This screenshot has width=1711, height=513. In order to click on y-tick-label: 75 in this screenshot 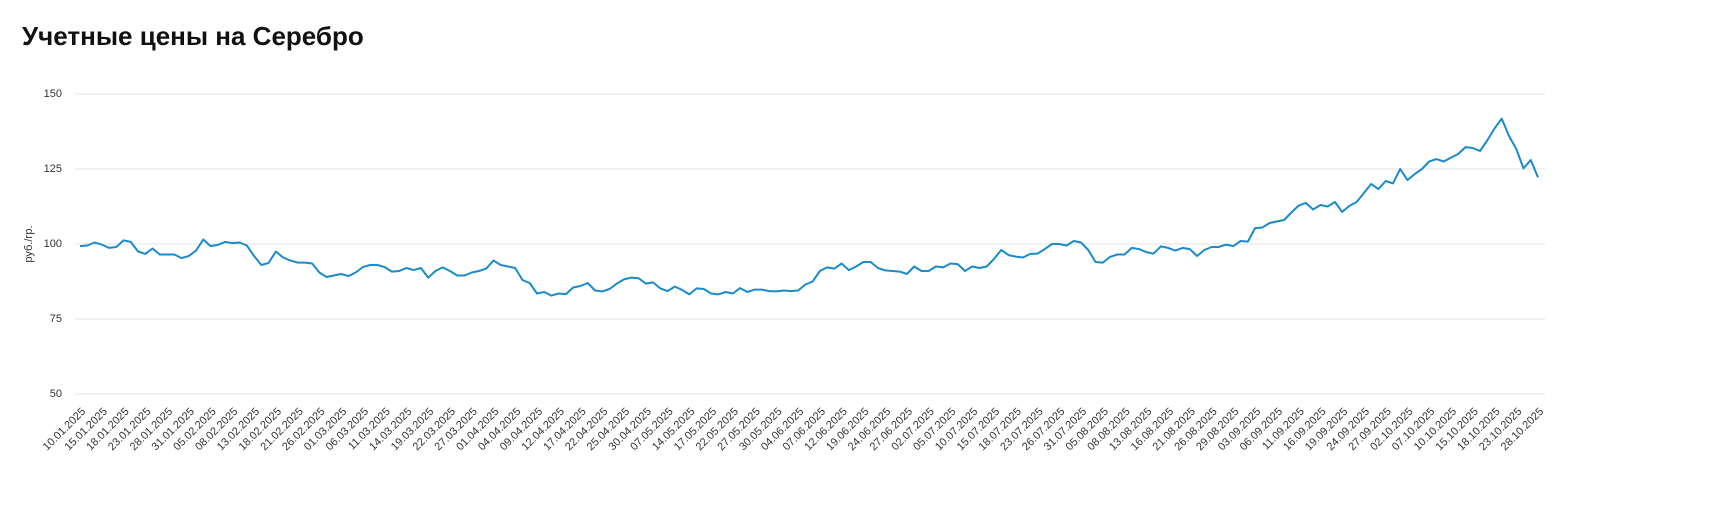, I will do `click(56, 319)`.